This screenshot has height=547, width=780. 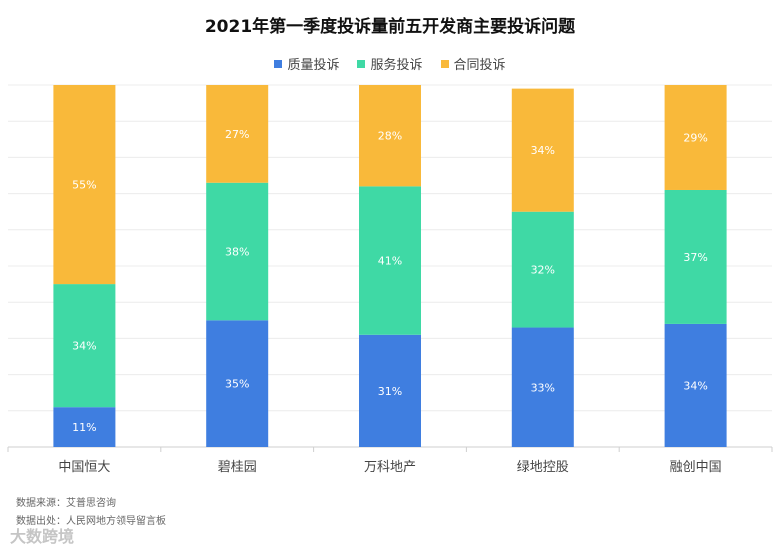 I want to click on data-label: 32%, so click(x=543, y=270).